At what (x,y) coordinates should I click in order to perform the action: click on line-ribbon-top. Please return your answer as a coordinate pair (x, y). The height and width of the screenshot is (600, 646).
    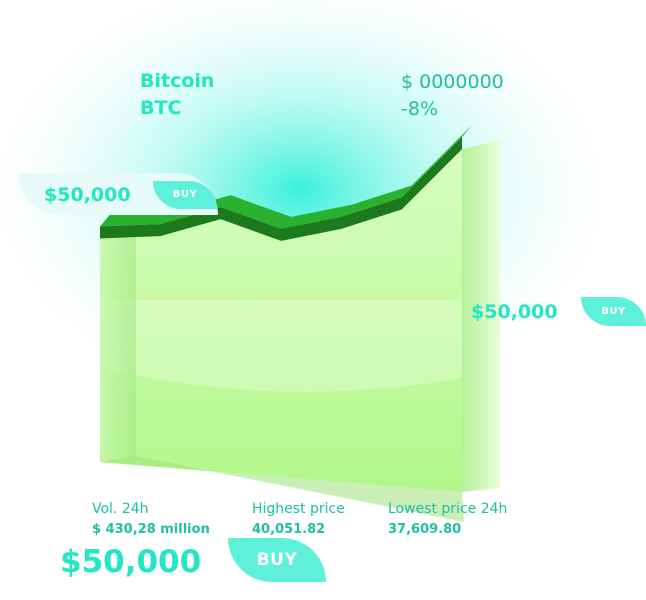
    Looking at the image, I should click on (286, 177).